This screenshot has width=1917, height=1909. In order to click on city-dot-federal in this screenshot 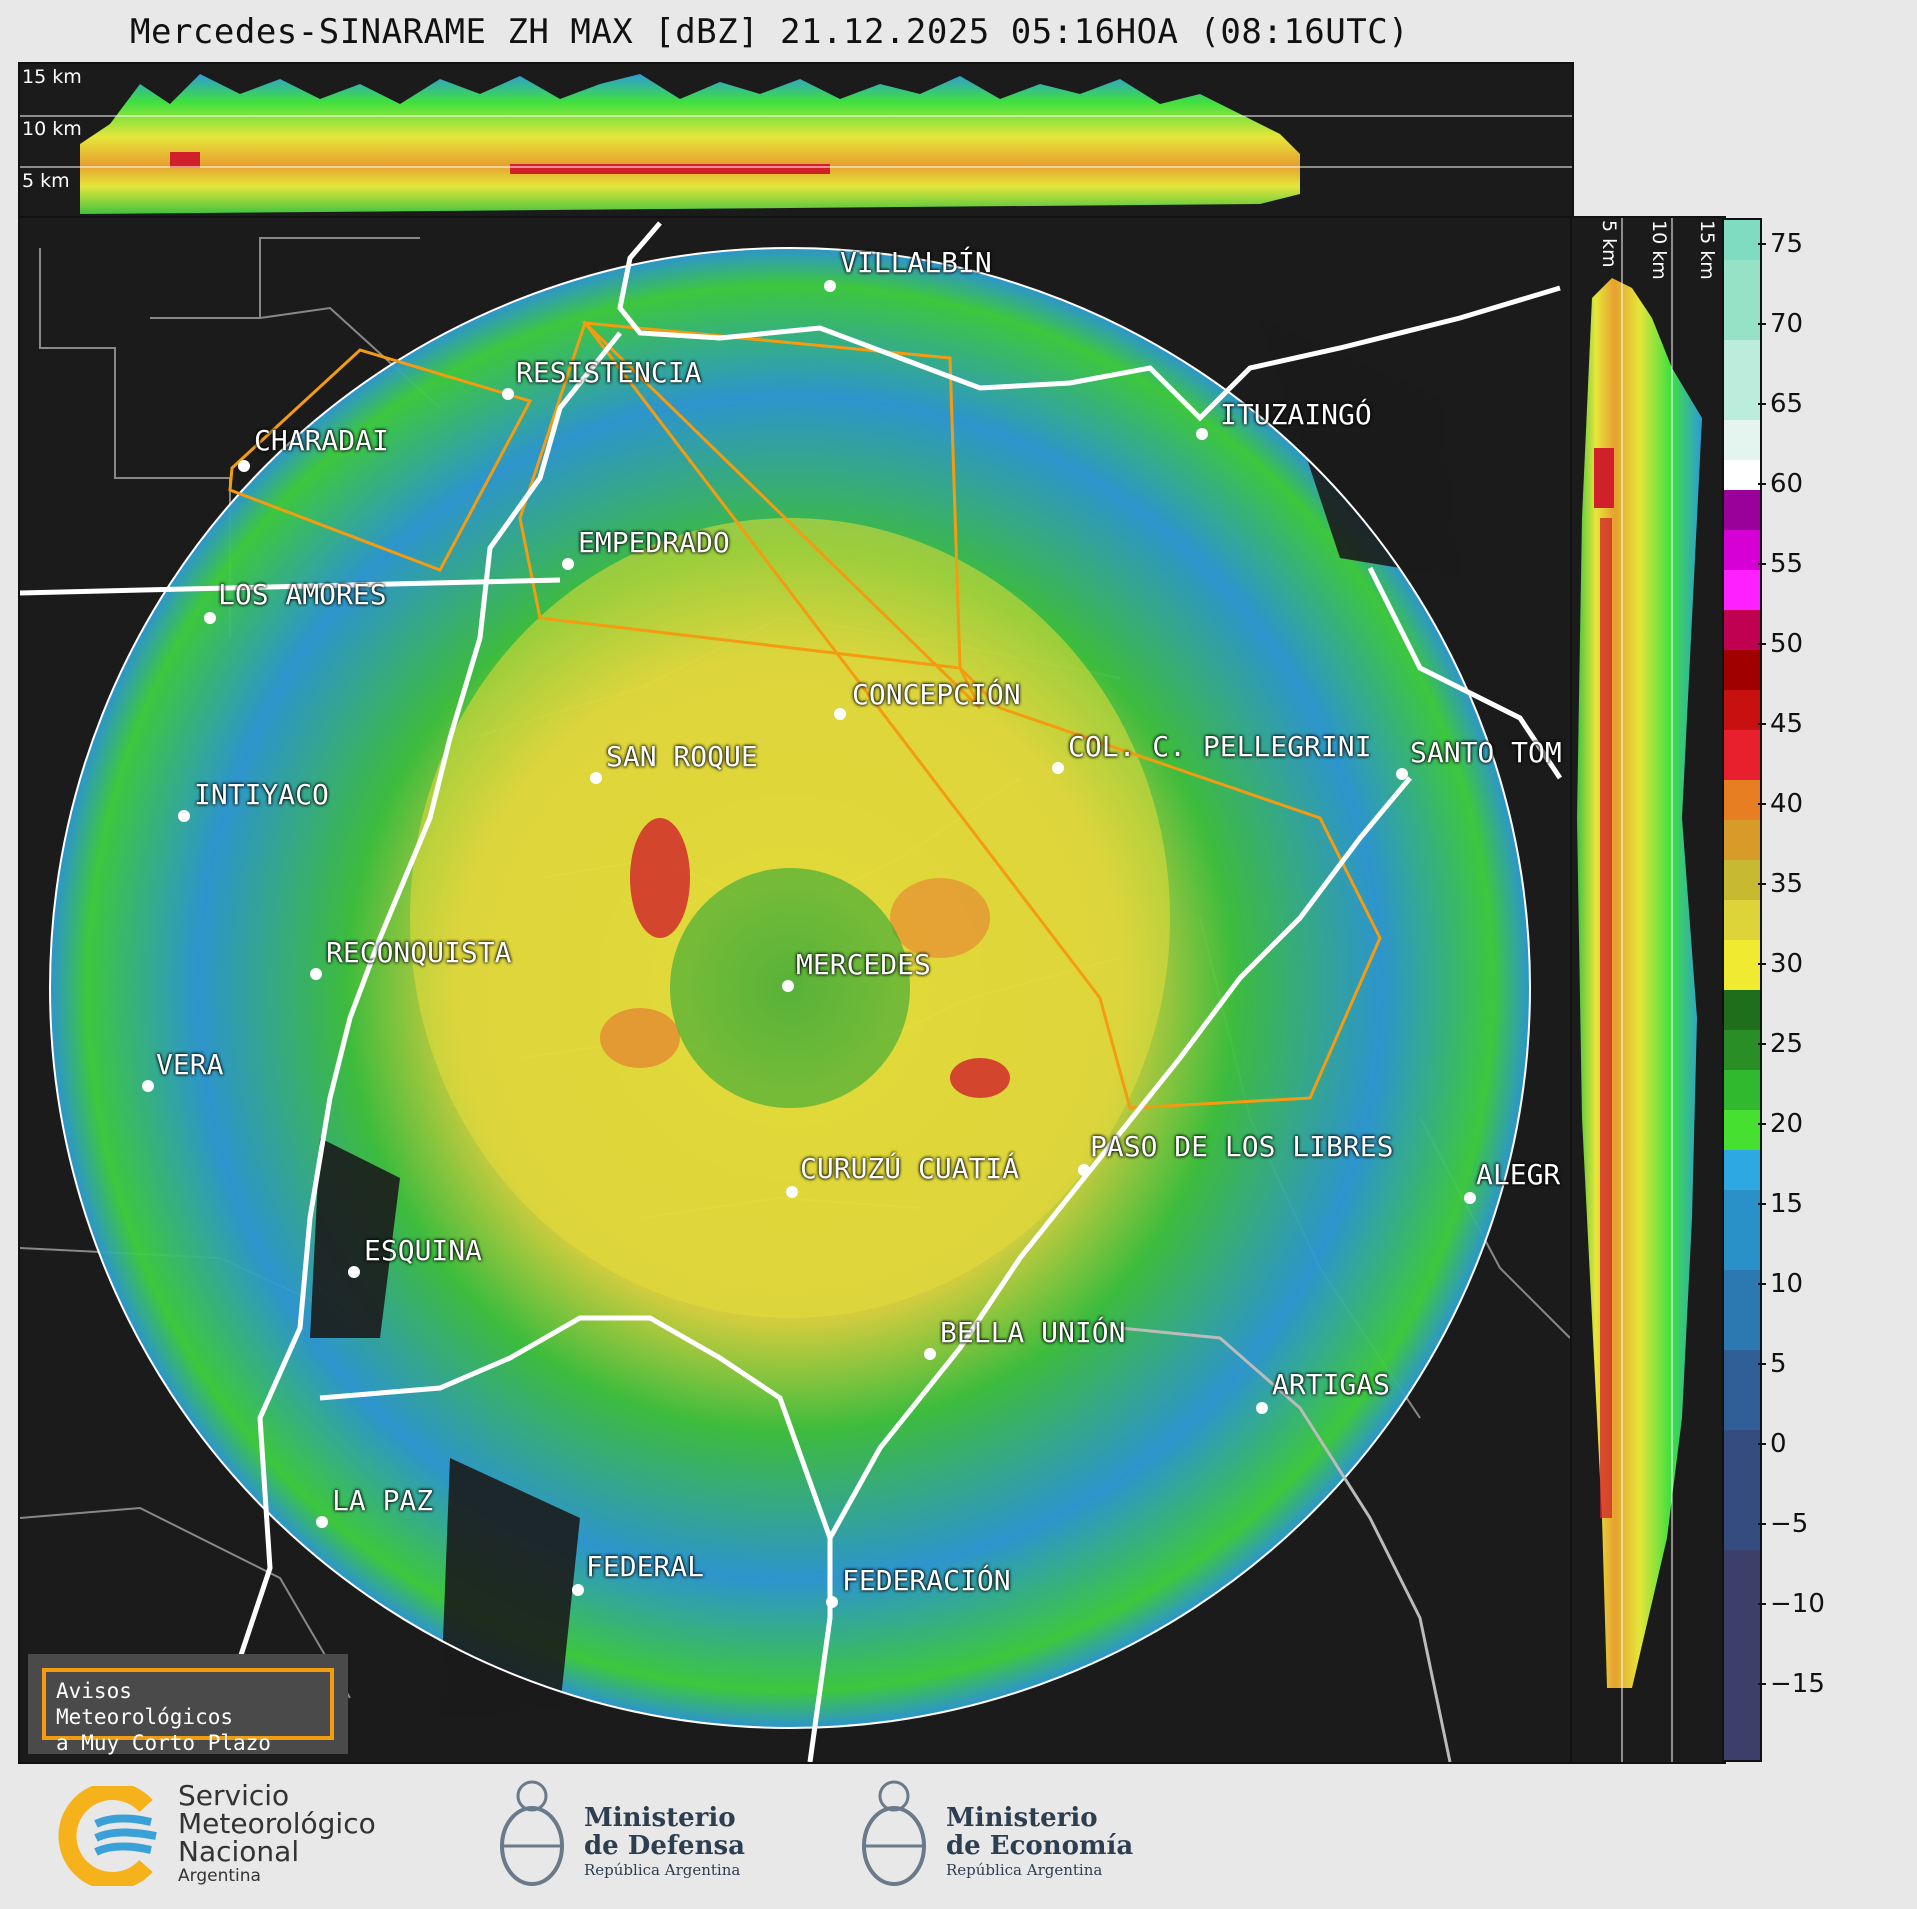, I will do `click(578, 1590)`.